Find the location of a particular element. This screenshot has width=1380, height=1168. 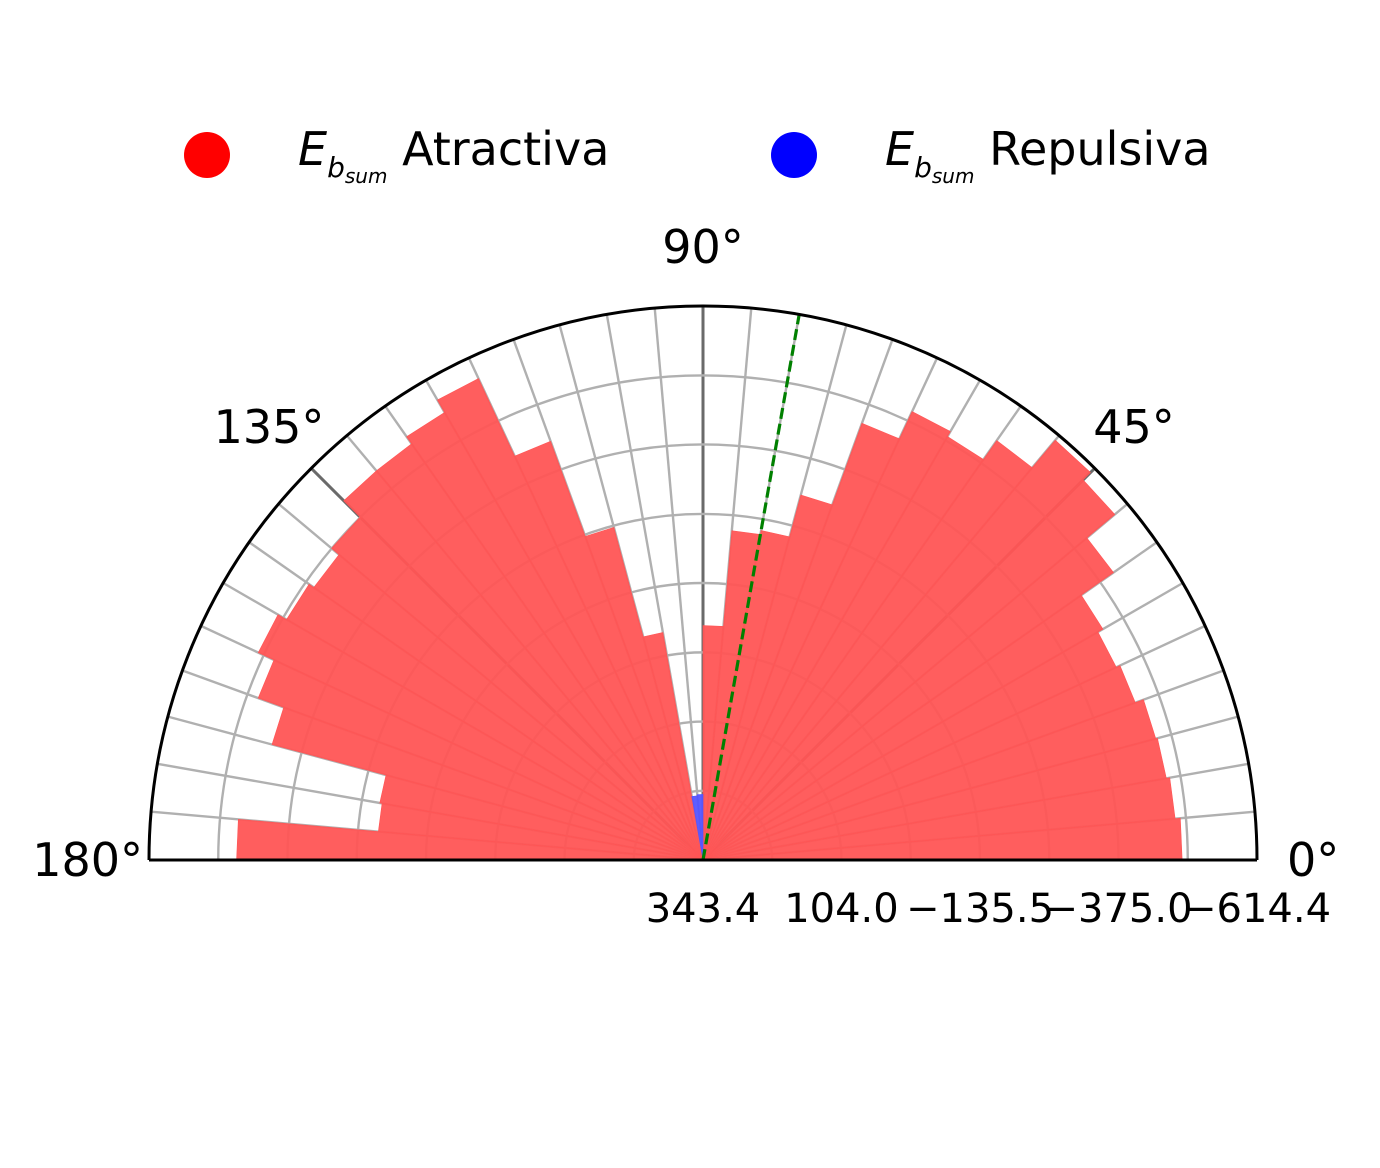

r-tick-label: 104.0 is located at coordinates (841, 909).